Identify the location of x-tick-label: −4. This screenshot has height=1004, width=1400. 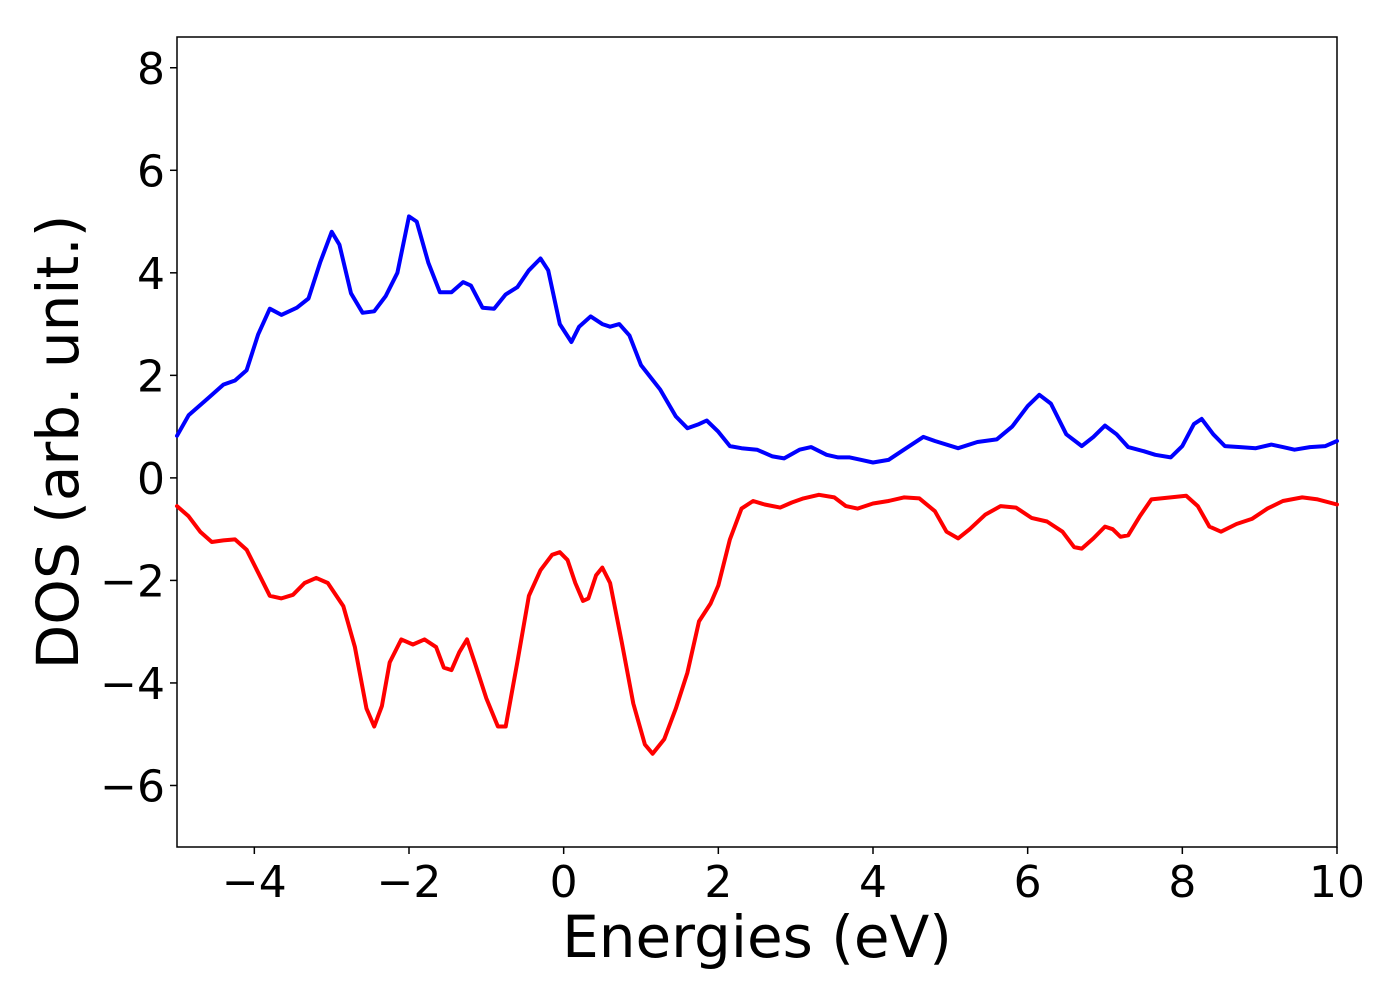
(254, 882).